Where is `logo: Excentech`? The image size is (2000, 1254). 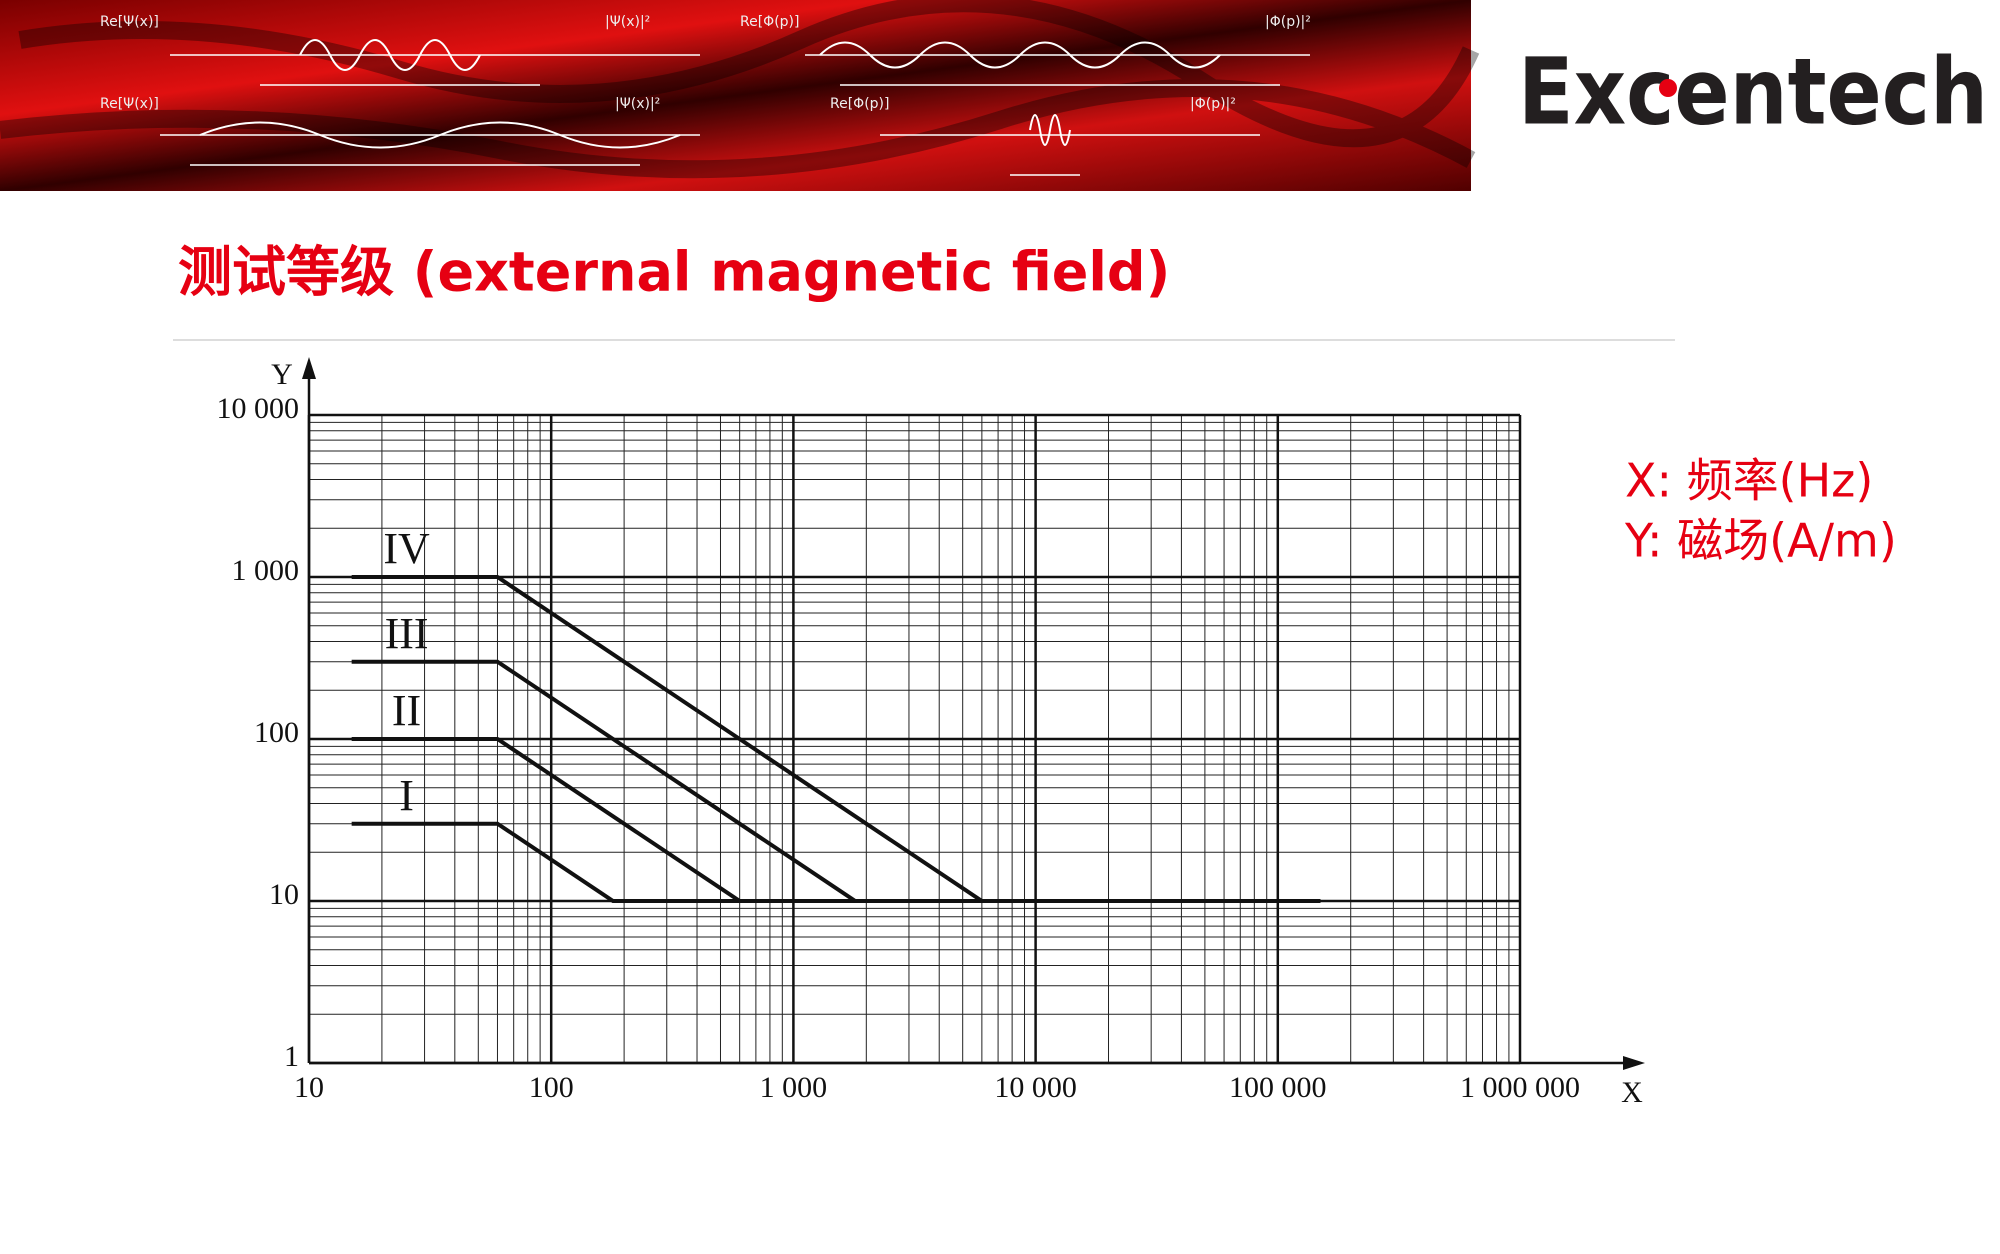 logo: Excentech is located at coordinates (1753, 91).